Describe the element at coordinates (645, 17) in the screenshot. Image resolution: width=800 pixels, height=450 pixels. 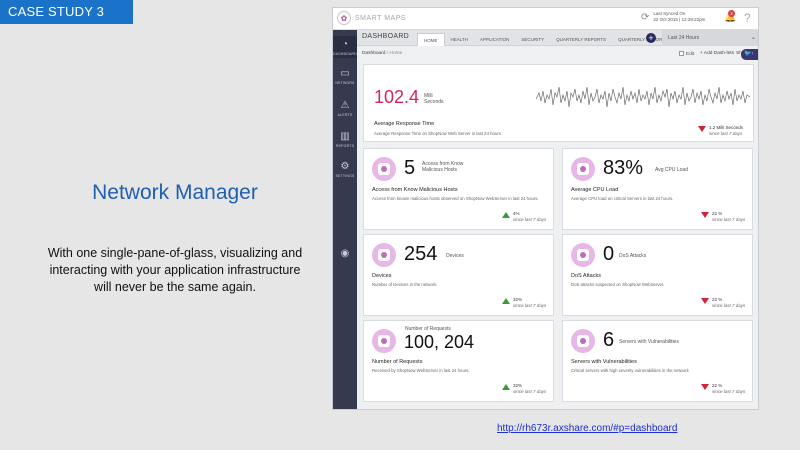
I see `refresh-icon: ⟳` at that location.